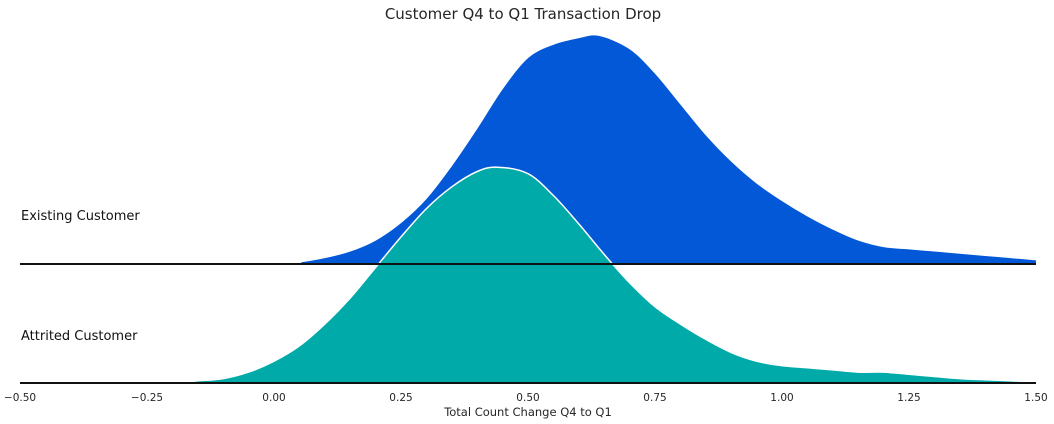 Image resolution: width=1054 pixels, height=424 pixels. I want to click on x-axis-ticks: −0.50 −0.25 0.00 0.25 0.50 0.75 1.00 1.25 1.50, so click(526, 398).